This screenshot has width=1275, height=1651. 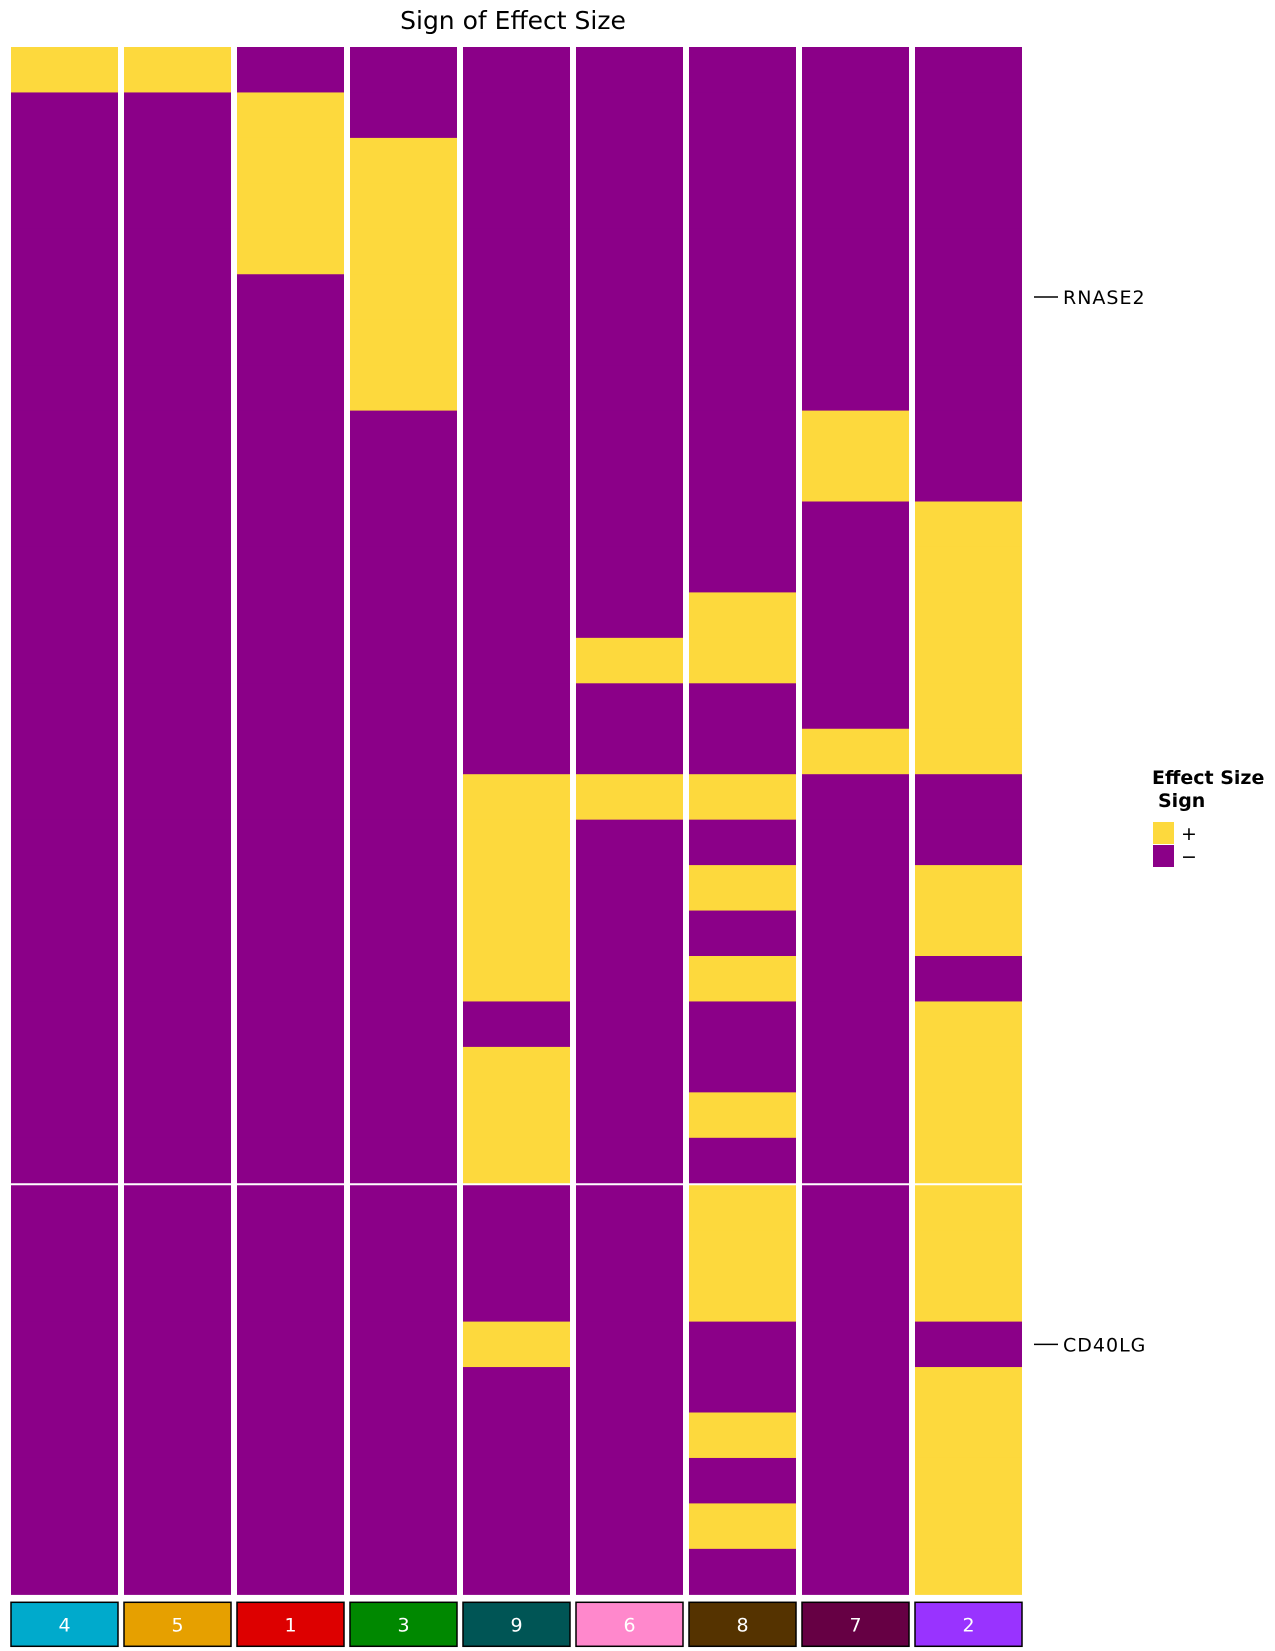 What do you see at coordinates (290, 1625) in the screenshot?
I see `cluster-label-1: 1` at bounding box center [290, 1625].